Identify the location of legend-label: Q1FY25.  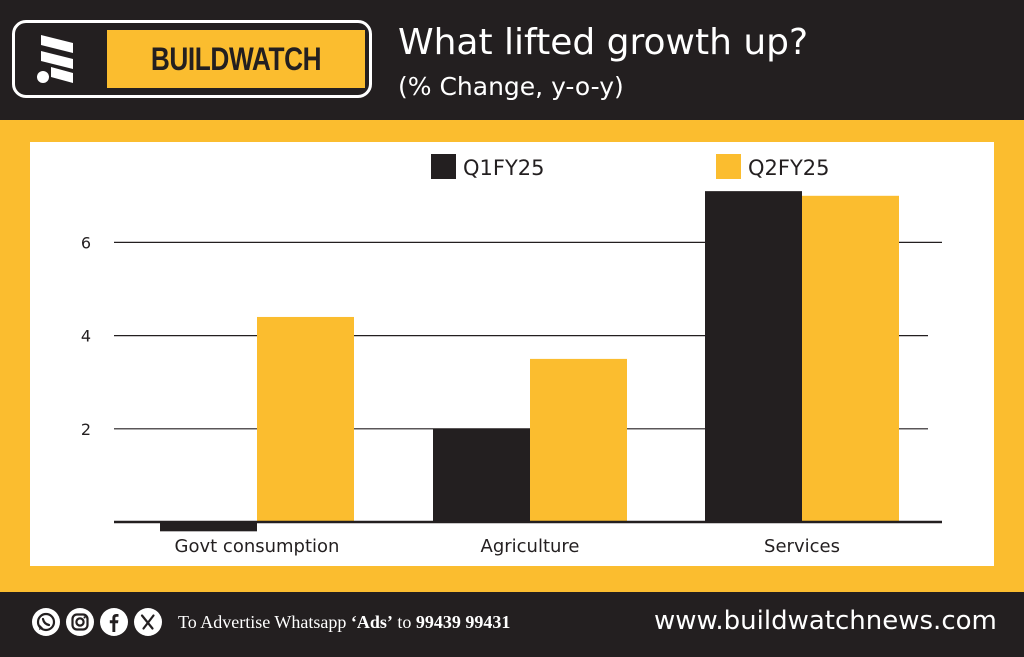
(504, 168).